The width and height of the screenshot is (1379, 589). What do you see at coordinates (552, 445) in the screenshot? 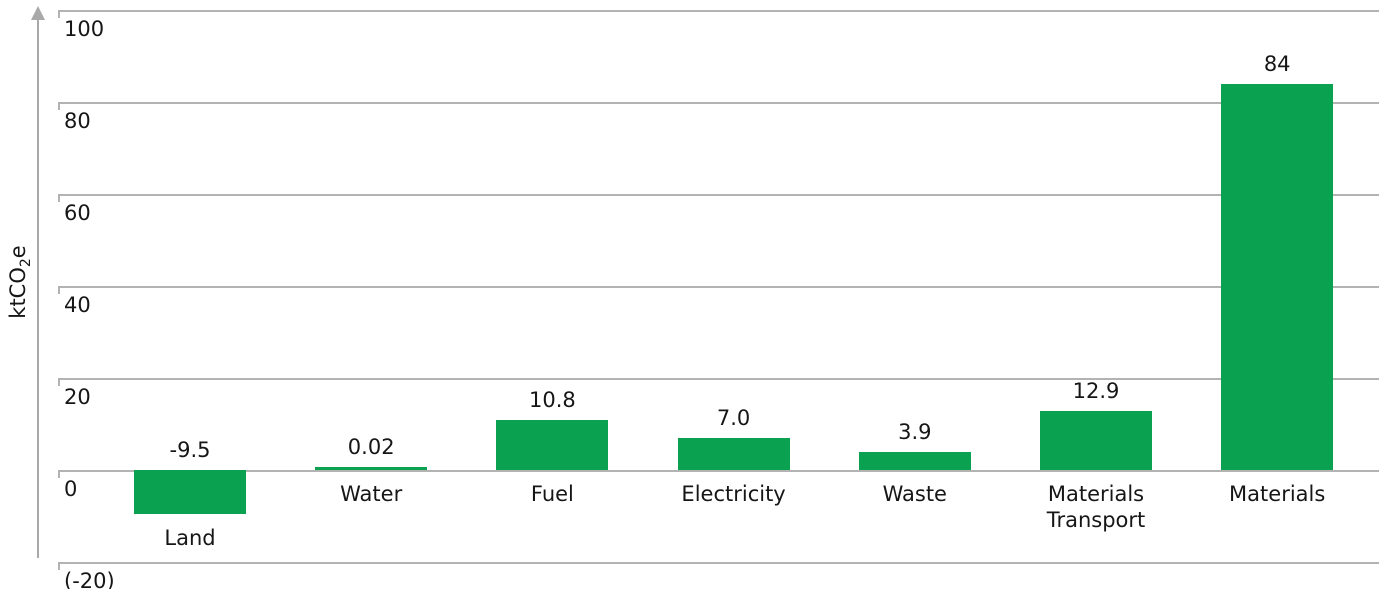
I see `bar-fuel` at bounding box center [552, 445].